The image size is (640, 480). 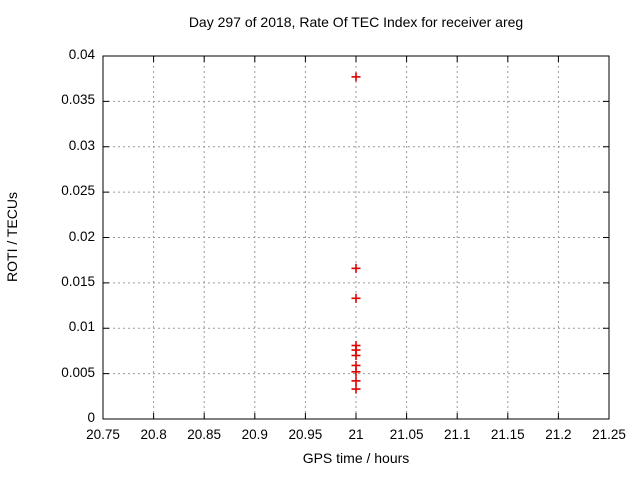 What do you see at coordinates (558, 434) in the screenshot?
I see `x-tick-label: 21.2` at bounding box center [558, 434].